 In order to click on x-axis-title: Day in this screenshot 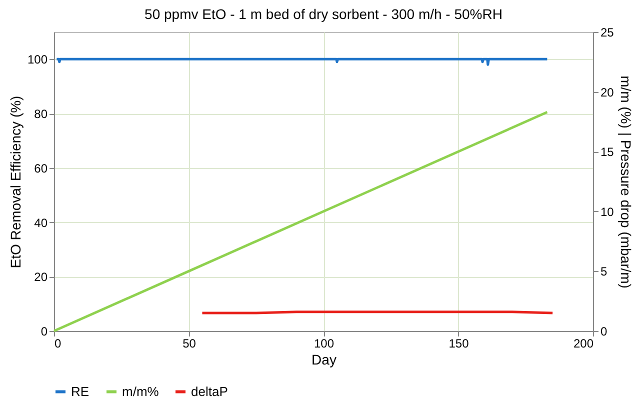, I will do `click(324, 360)`.